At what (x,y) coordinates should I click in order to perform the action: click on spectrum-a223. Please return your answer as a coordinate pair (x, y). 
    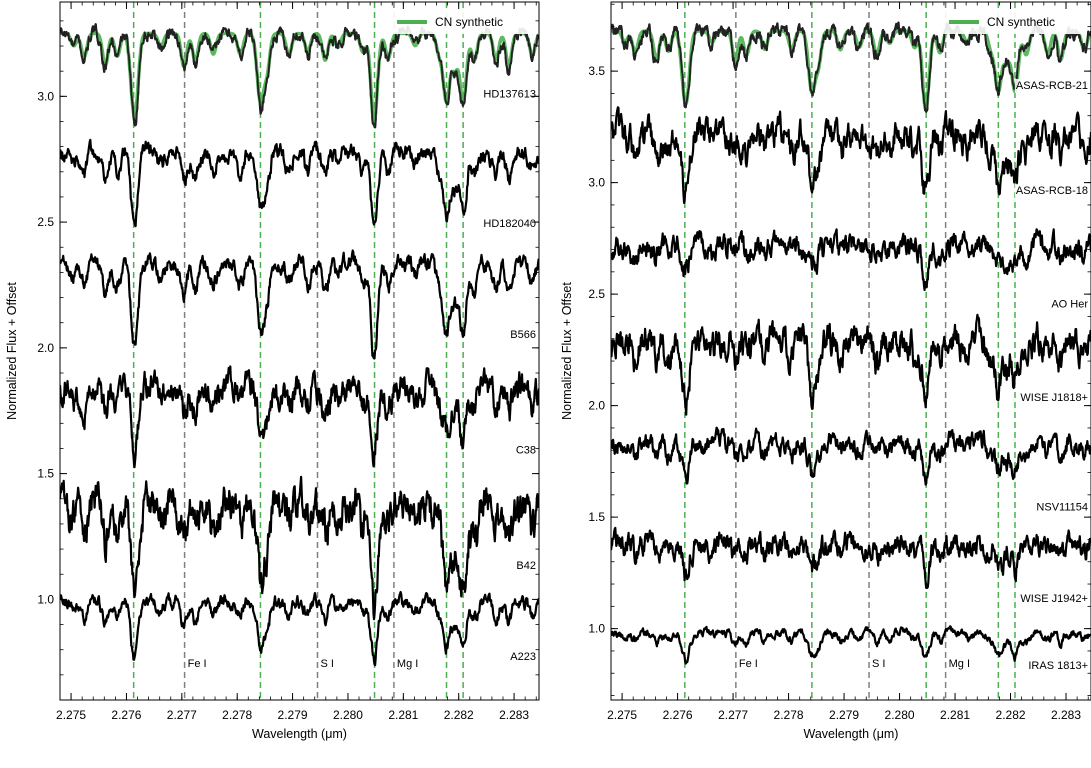
    Looking at the image, I should click on (299, 628).